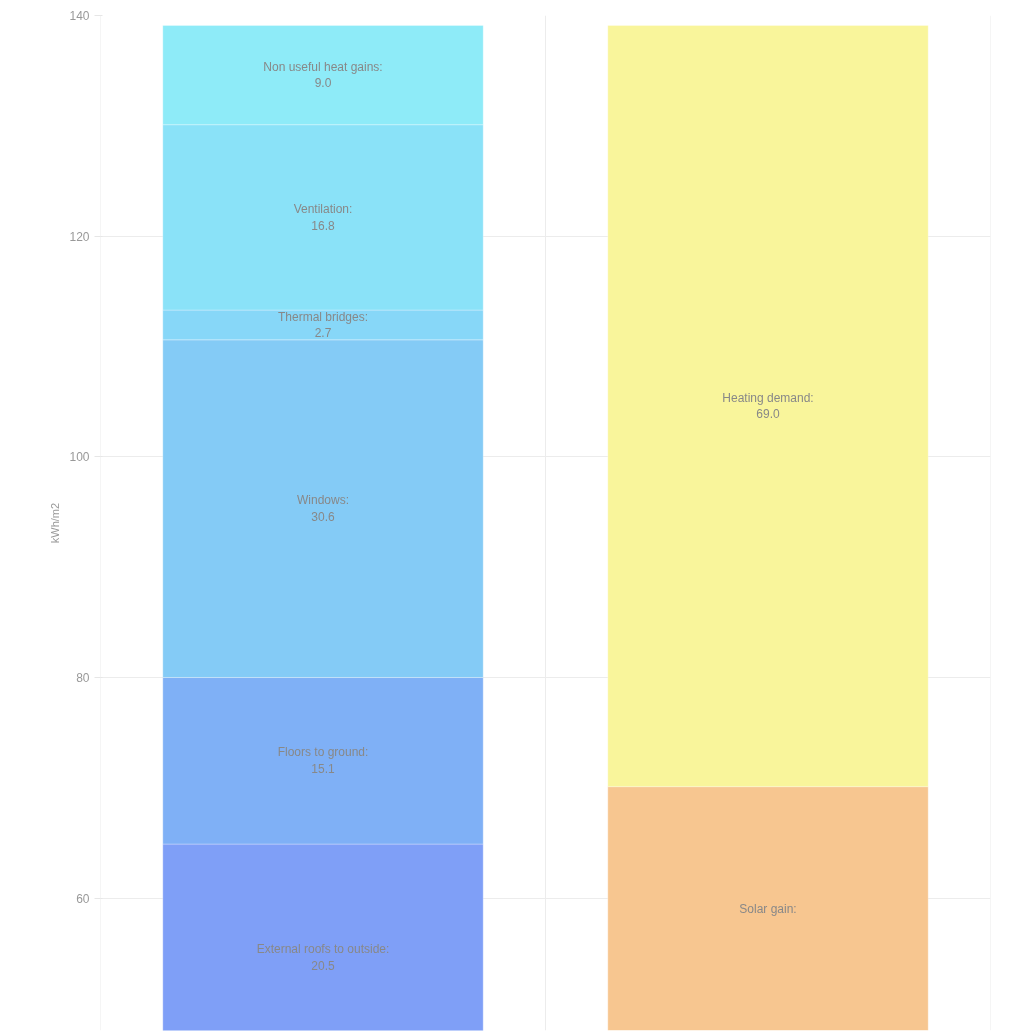 This screenshot has width=1013, height=1032. I want to click on data-label: 9.0, so click(323, 83).